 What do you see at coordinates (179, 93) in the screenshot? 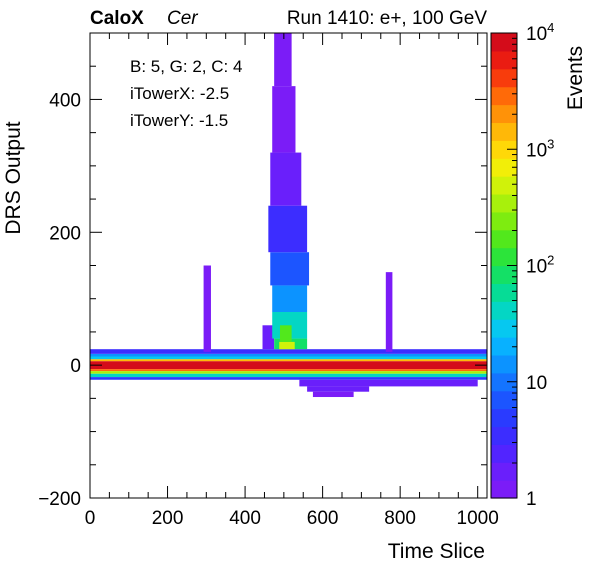
I see `annotation-itowerx: iTowerX: -2.5` at bounding box center [179, 93].